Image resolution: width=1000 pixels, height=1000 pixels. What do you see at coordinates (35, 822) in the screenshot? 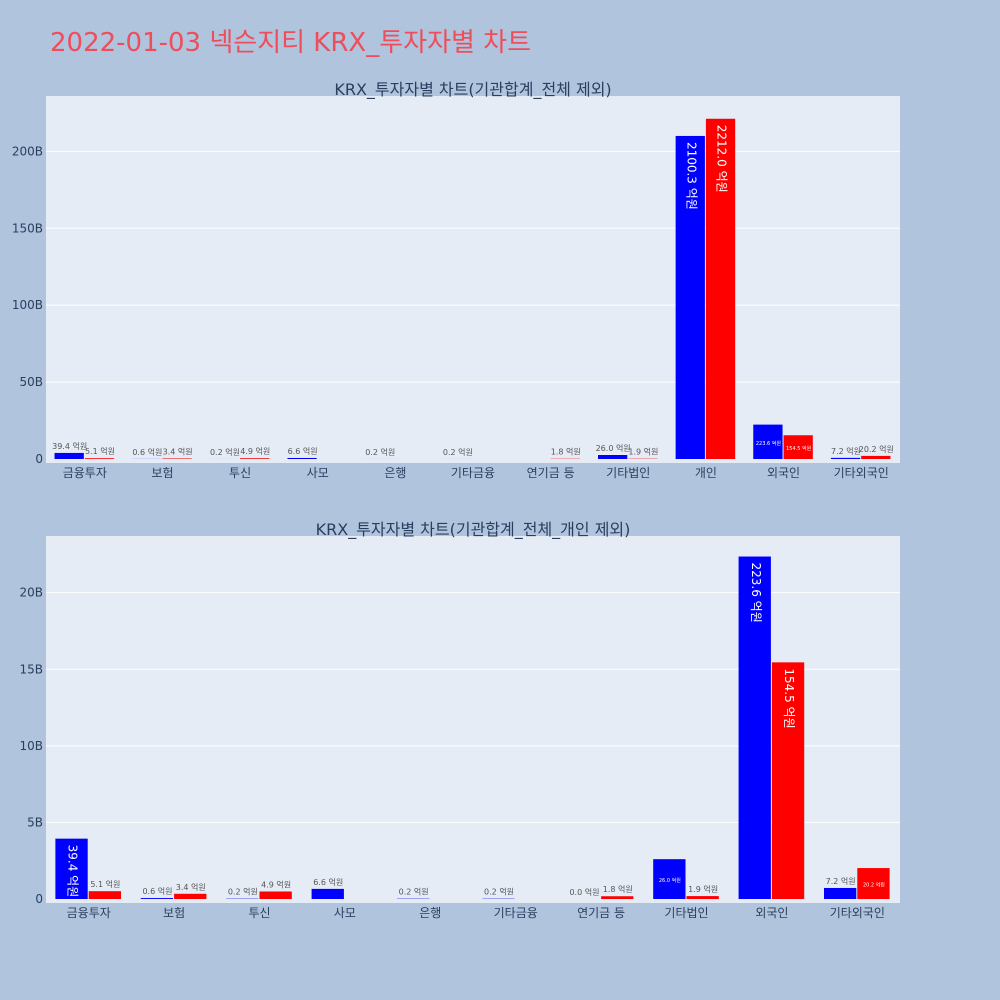
I see `y-tick-label: 5B` at bounding box center [35, 822].